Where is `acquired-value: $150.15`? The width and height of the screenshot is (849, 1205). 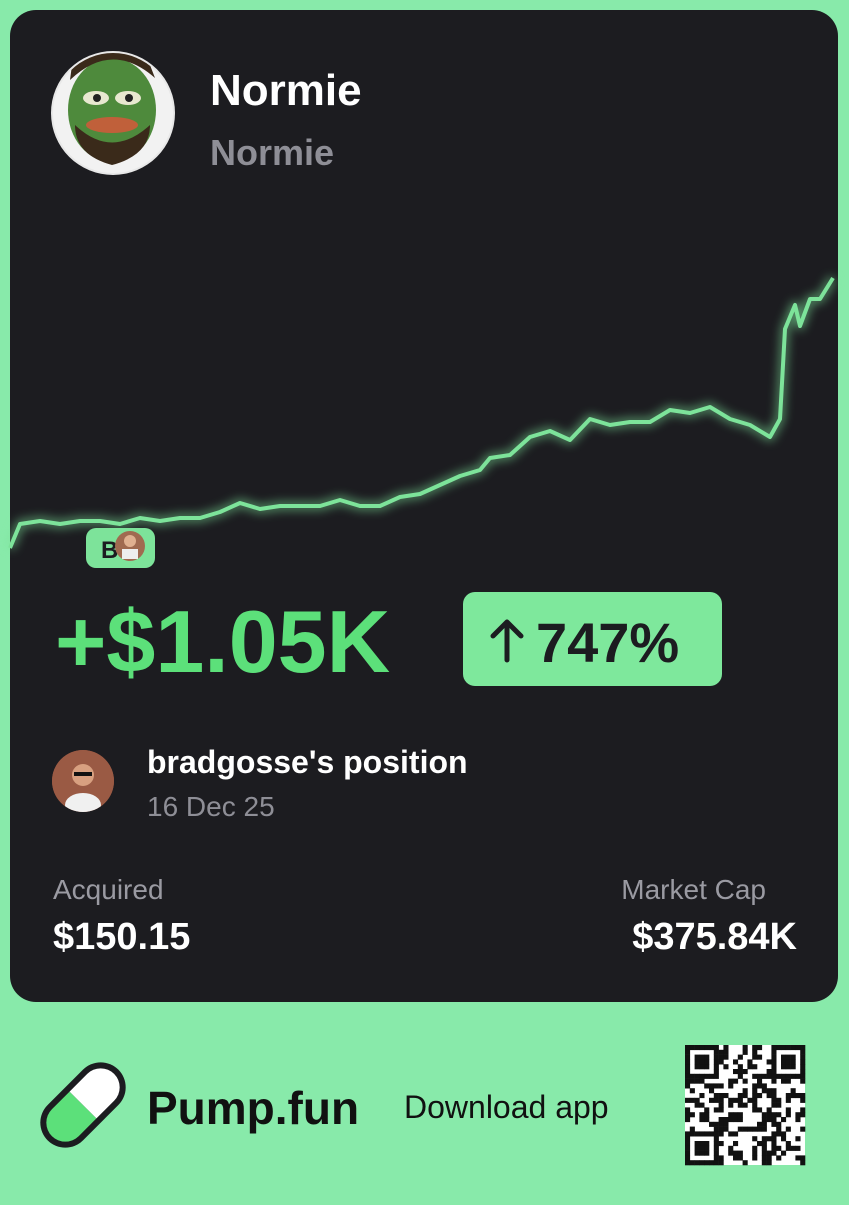
acquired-value: $150.15 is located at coordinates (121, 937).